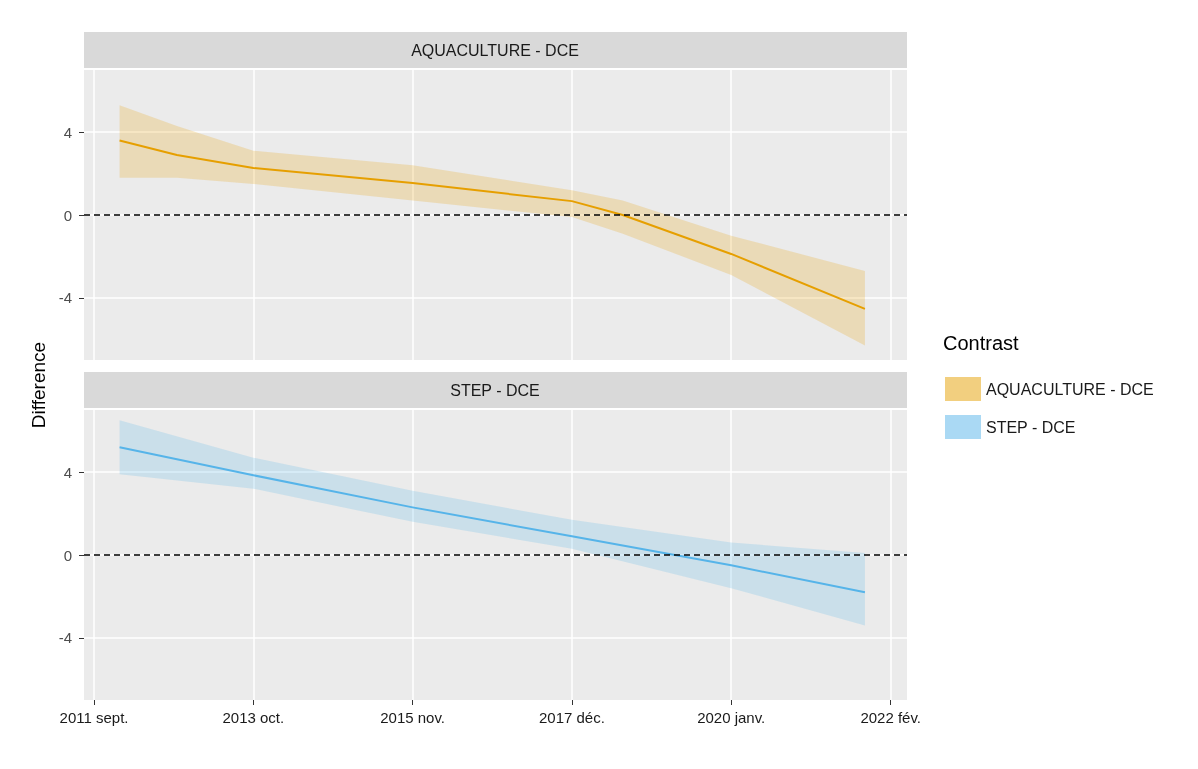 Image resolution: width=1198 pixels, height=769 pixels. Describe the element at coordinates (412, 717) in the screenshot. I see `x-tick-label: 2015 nov.` at that location.